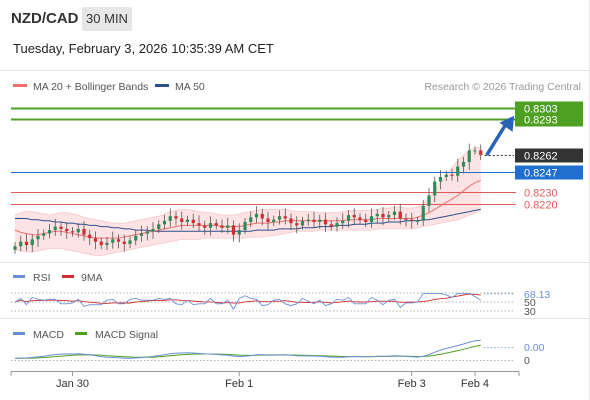 The width and height of the screenshot is (590, 400). I want to click on forecast-arrow-shaft, so click(497, 137).